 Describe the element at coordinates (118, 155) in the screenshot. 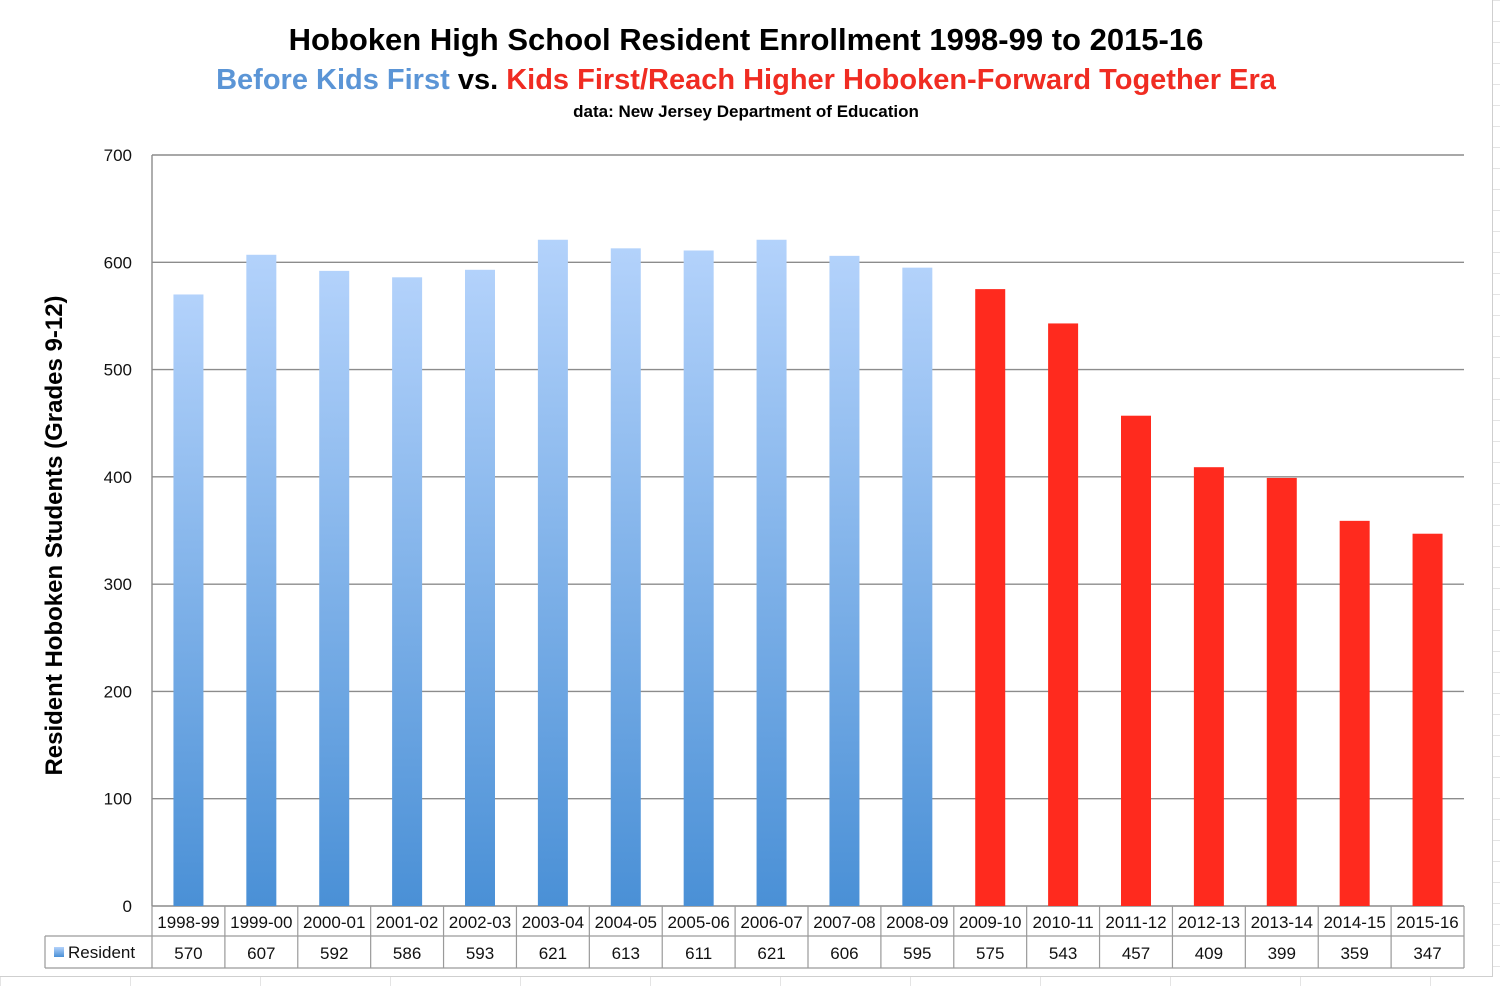

I see `y-tick-label-700: 700` at that location.